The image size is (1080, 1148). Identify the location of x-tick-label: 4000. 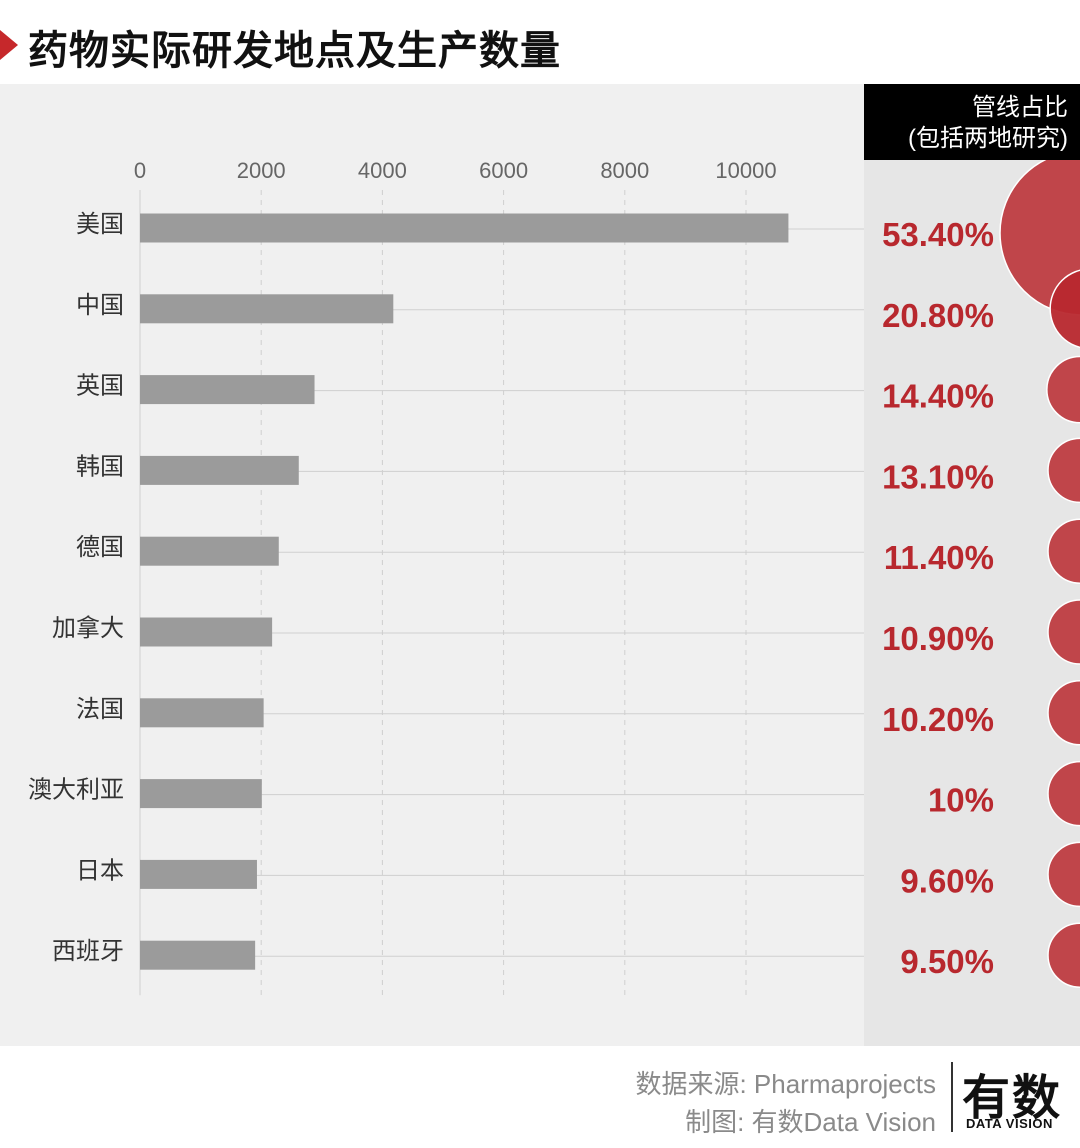
(382, 170).